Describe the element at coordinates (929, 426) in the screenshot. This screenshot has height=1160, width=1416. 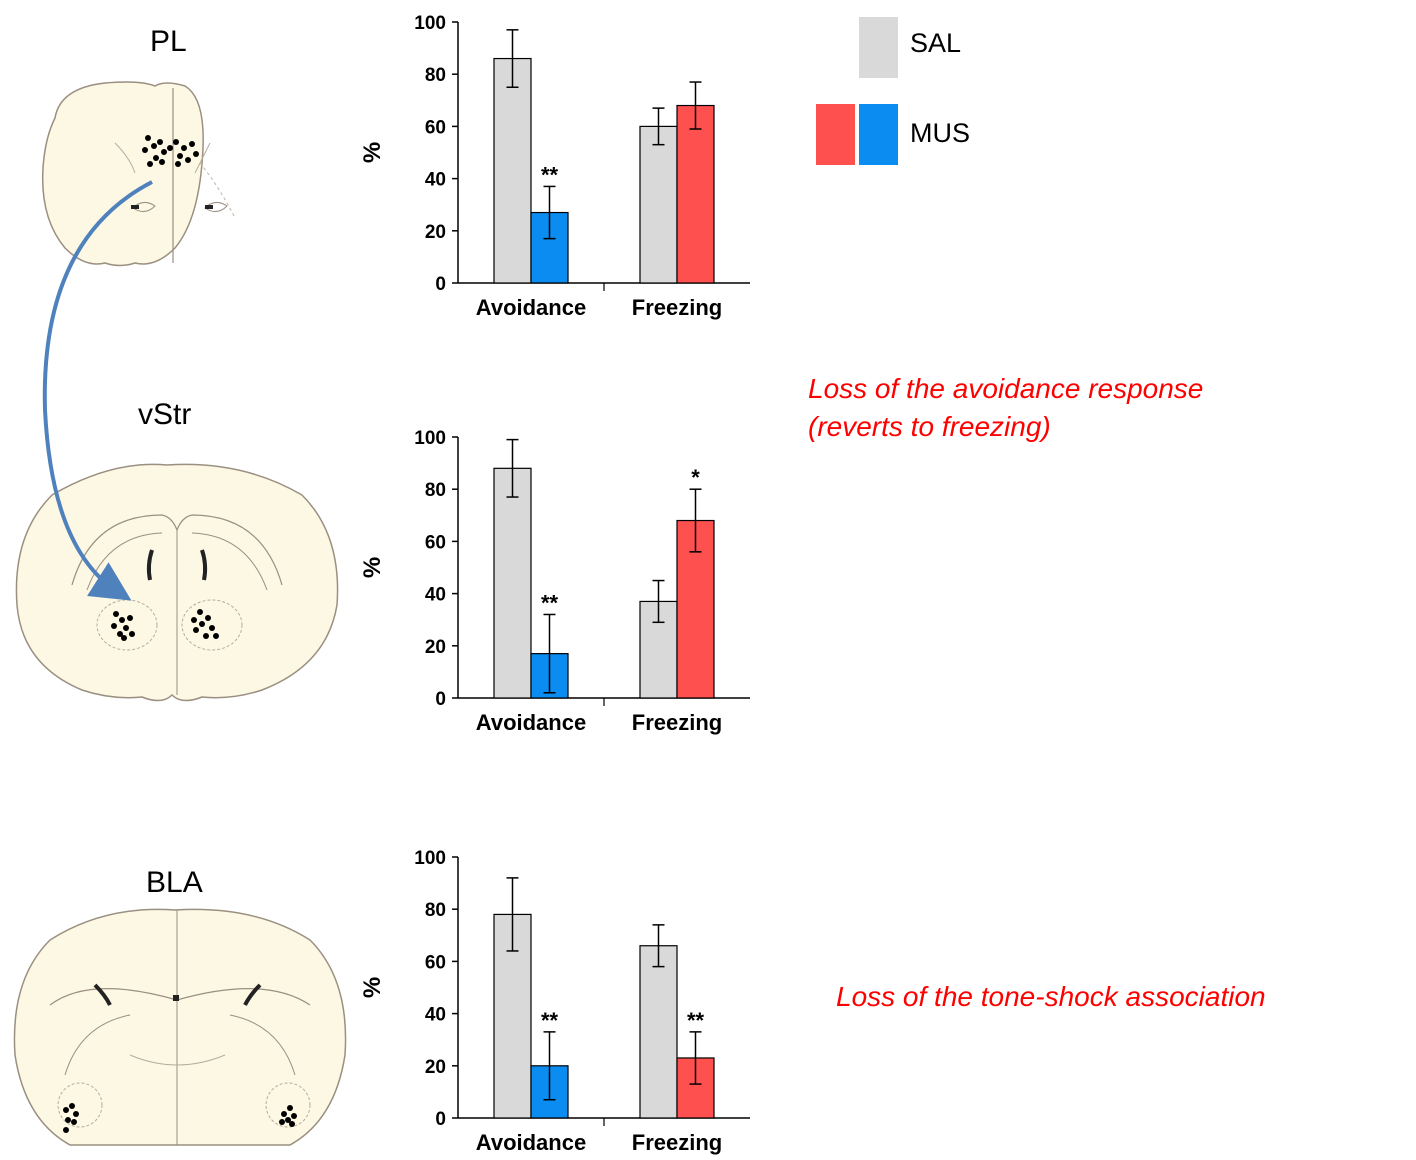
I see `note-vstr-line2: (reverts to freezing)` at that location.